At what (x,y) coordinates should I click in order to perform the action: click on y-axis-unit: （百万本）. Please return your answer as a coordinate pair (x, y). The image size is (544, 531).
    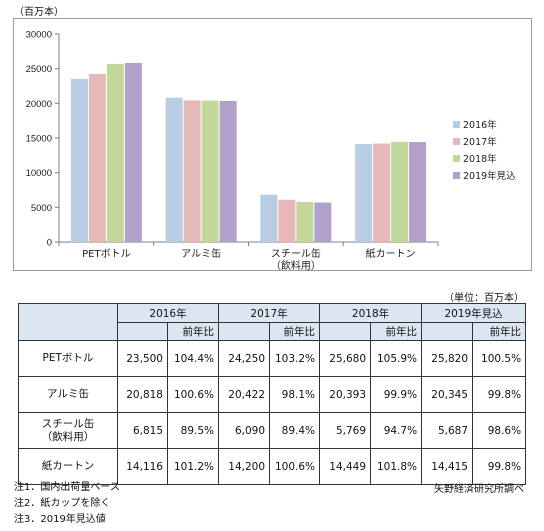
    Looking at the image, I should click on (39, 12).